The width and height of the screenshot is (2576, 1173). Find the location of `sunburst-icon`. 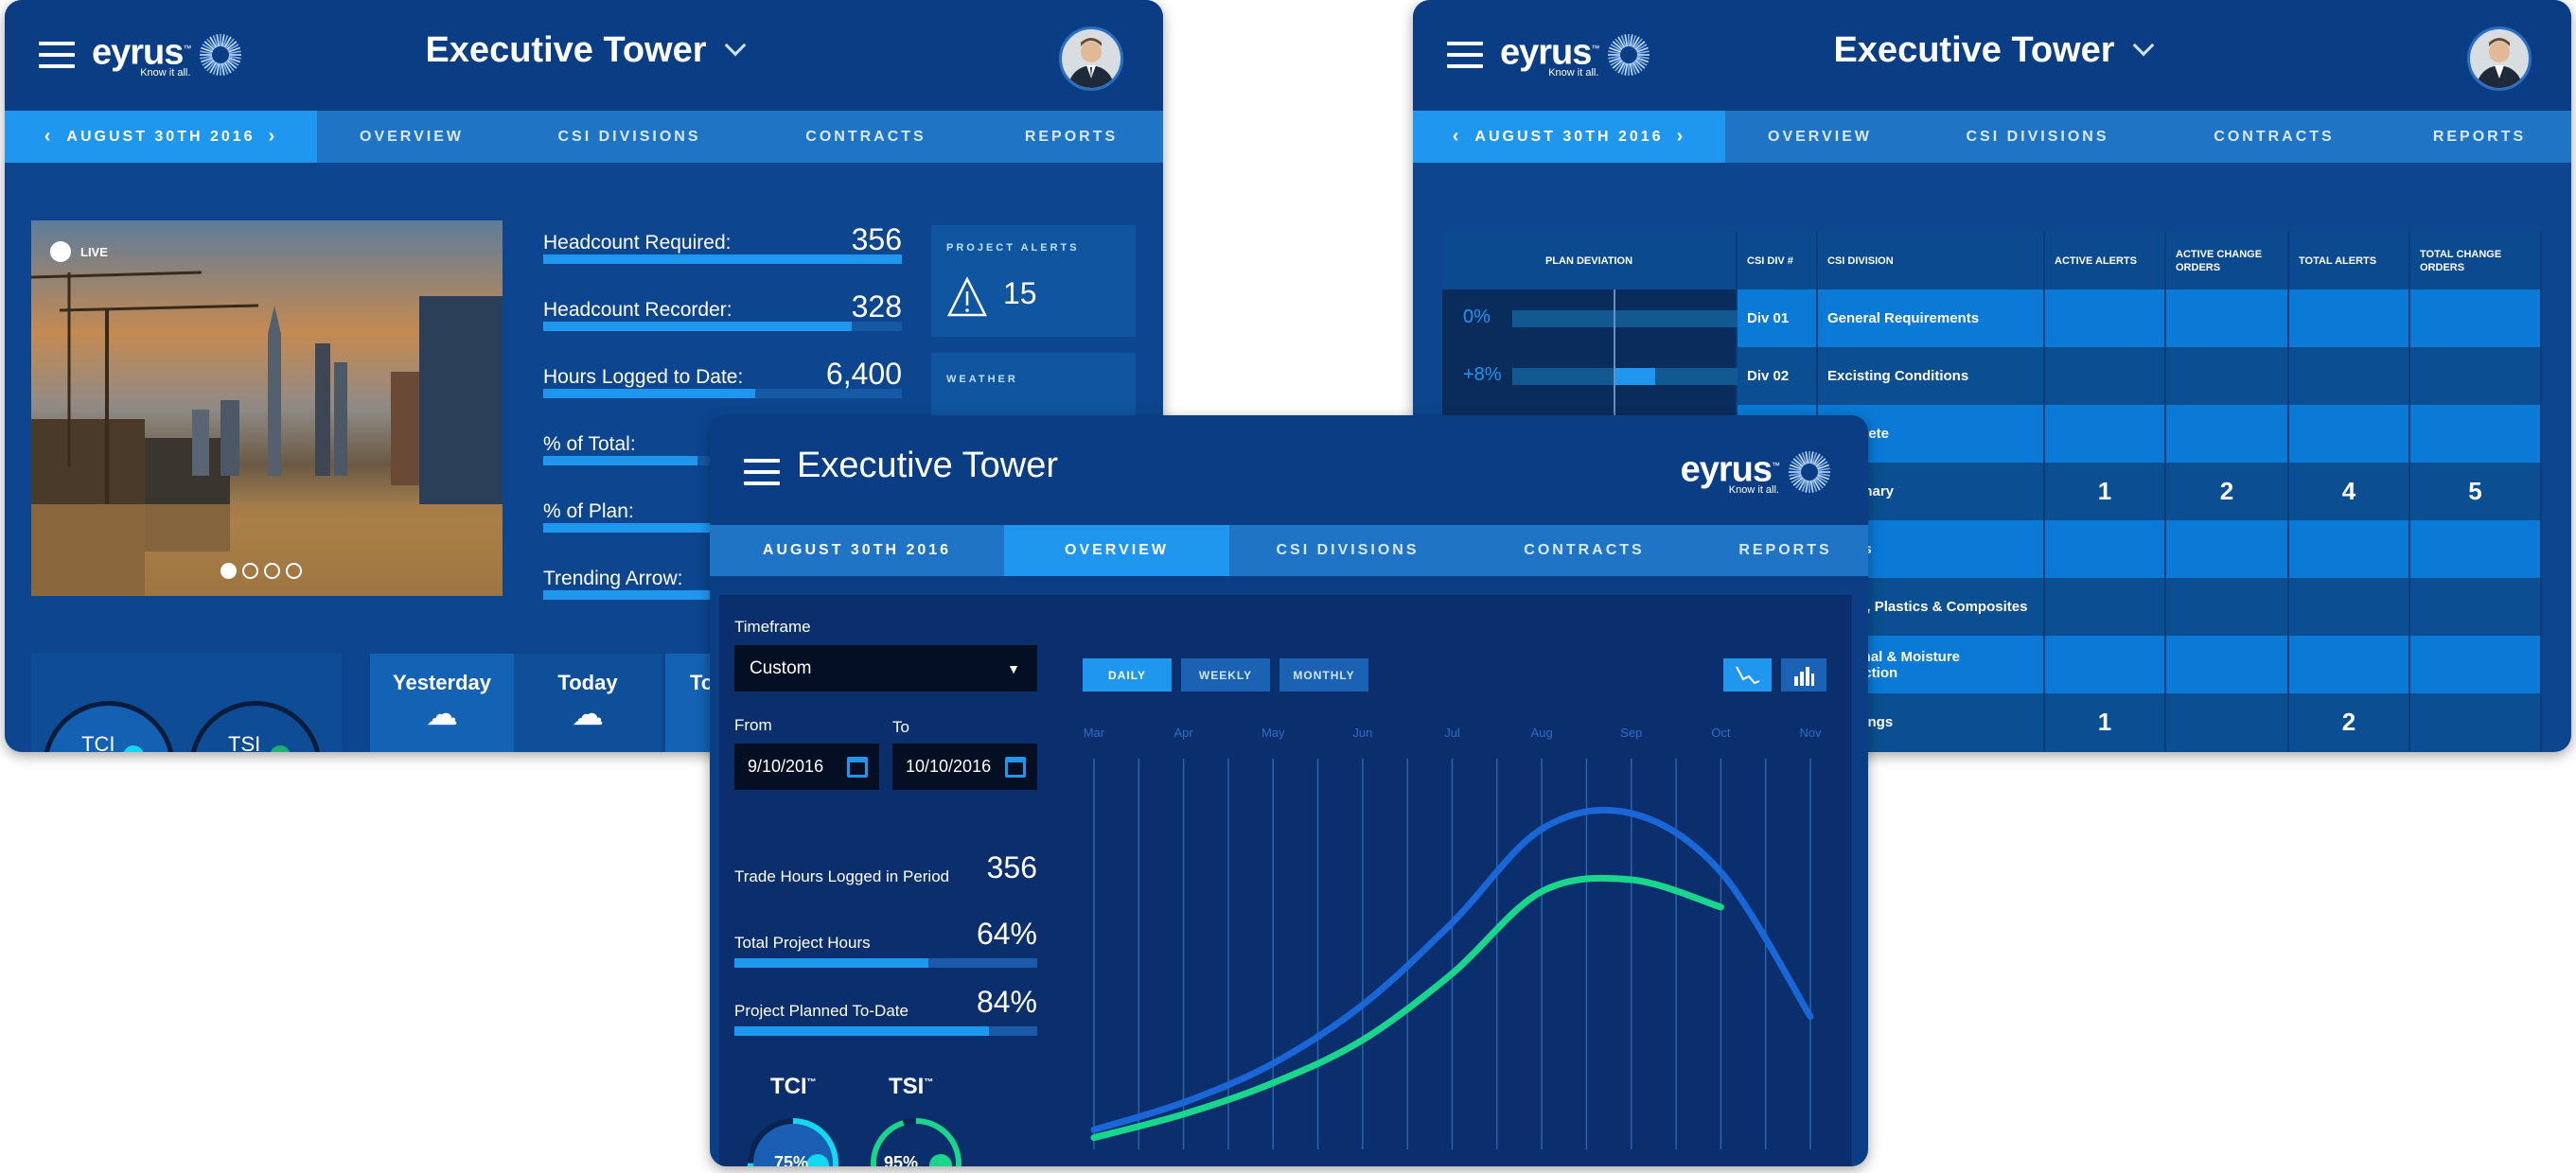

sunburst-icon is located at coordinates (1629, 55).